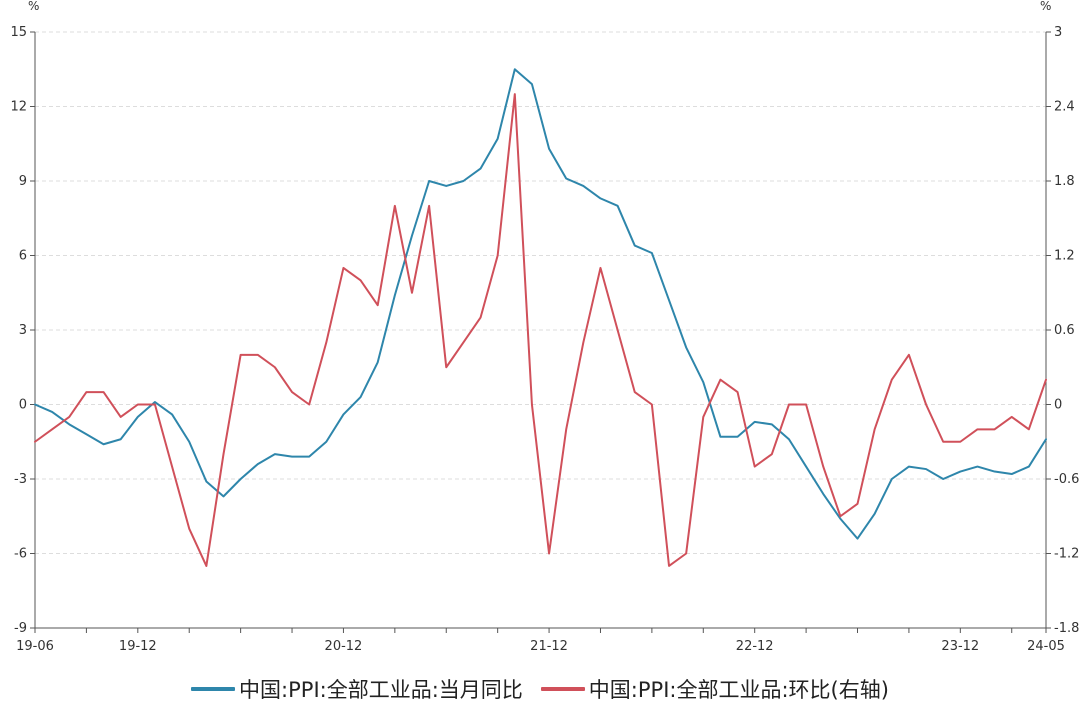 The width and height of the screenshot is (1080, 705). Describe the element at coordinates (1045, 6) in the screenshot. I see `right-unit-label: %` at that location.